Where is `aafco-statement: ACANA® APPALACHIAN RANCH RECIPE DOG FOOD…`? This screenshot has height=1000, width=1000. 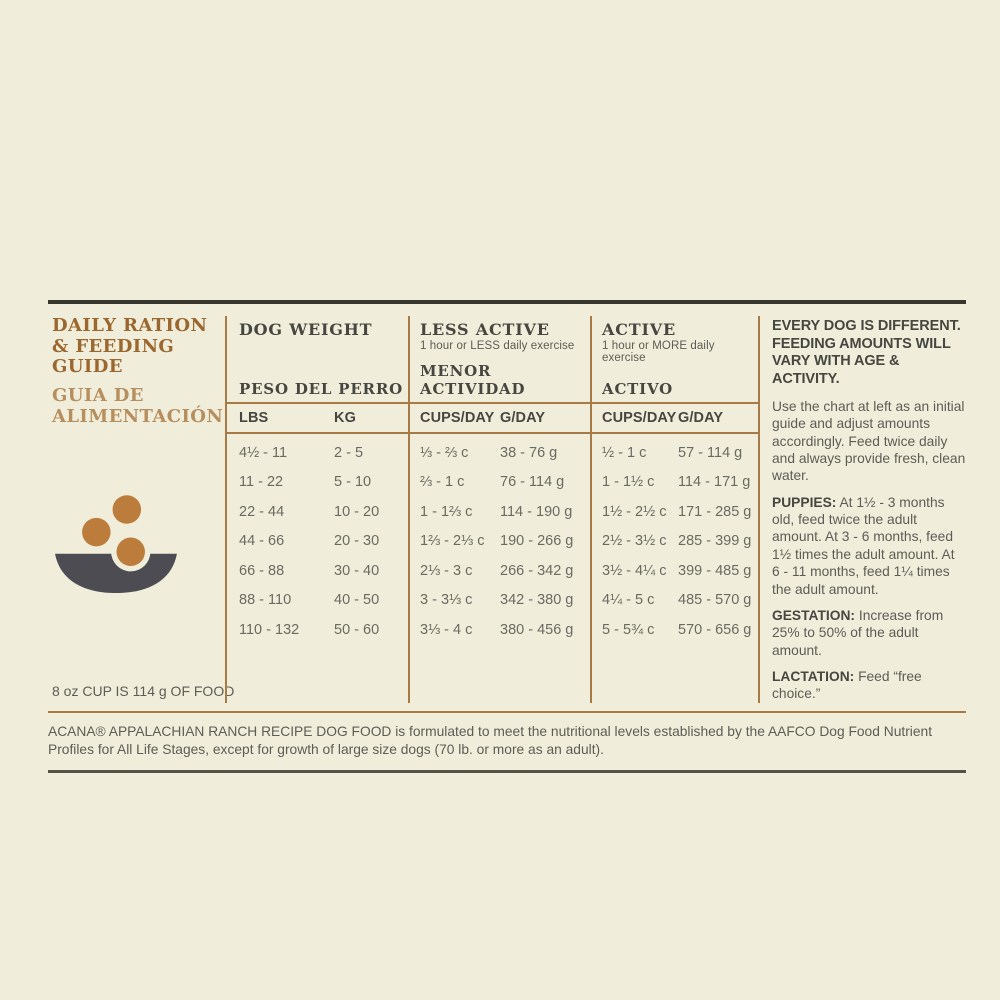 aafco-statement: ACANA® APPALACHIAN RANCH RECIPE DOG FOOD… is located at coordinates (490, 740).